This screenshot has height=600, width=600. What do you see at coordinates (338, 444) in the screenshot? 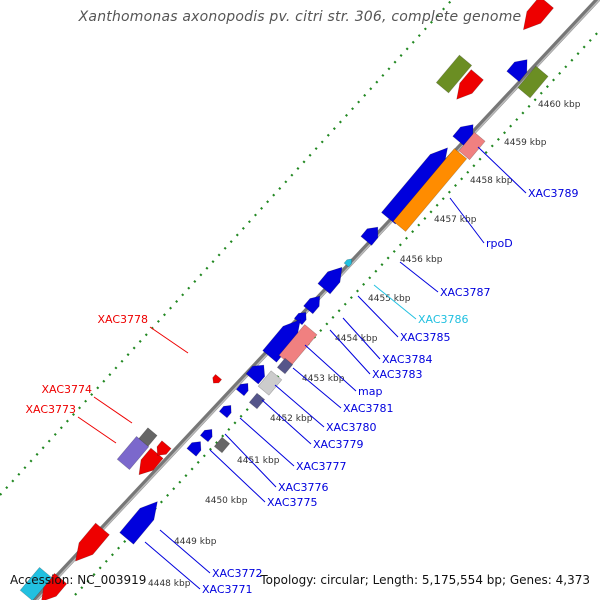
I see `gene-label-forward: XAC3779` at bounding box center [338, 444].